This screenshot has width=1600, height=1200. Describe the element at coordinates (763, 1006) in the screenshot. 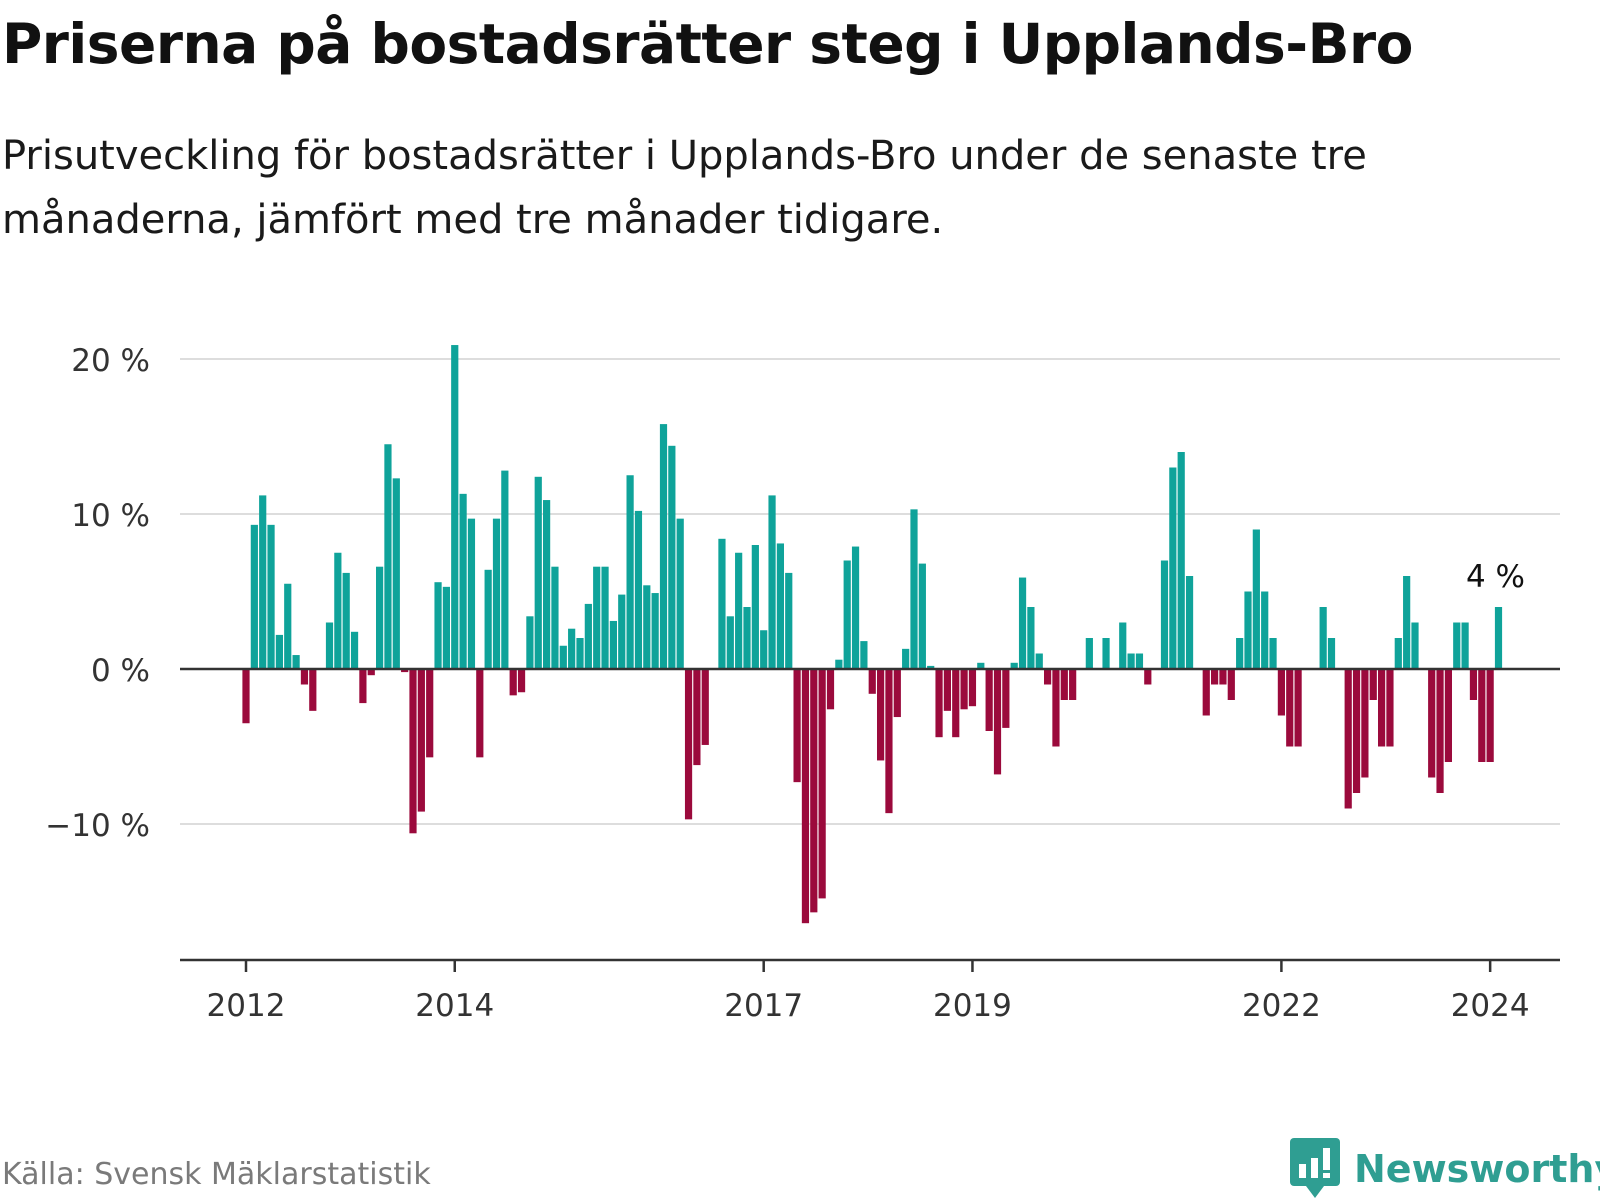

I see `x-tick-label: 2017` at that location.